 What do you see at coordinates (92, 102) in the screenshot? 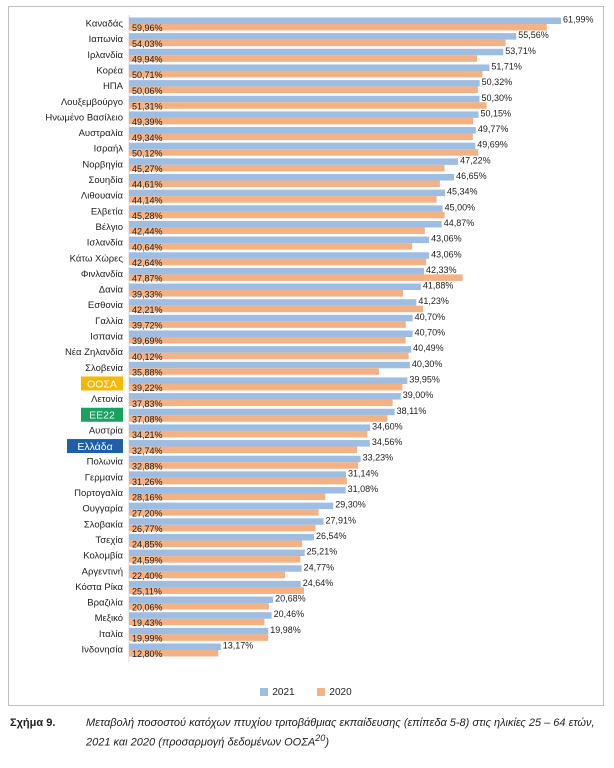
I see `category-label: Λουξεμβούργο` at bounding box center [92, 102].